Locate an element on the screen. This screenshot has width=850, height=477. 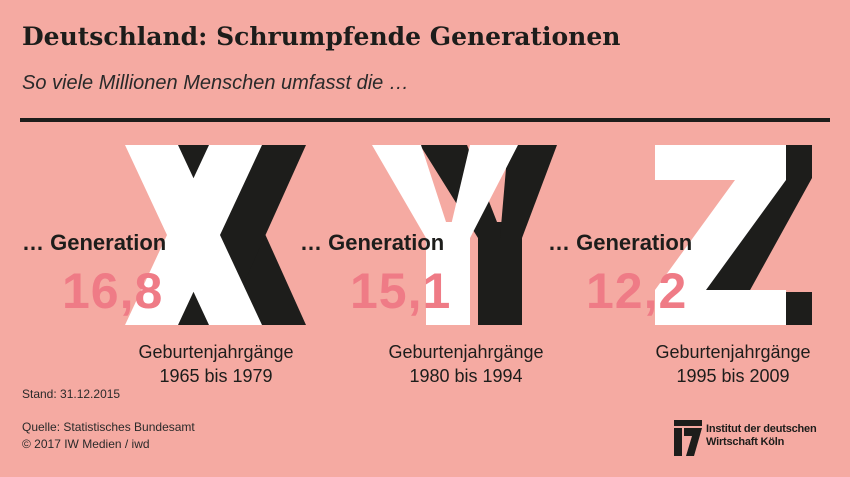
data-date-note: Stand: 31.12.2015 is located at coordinates (71, 394).